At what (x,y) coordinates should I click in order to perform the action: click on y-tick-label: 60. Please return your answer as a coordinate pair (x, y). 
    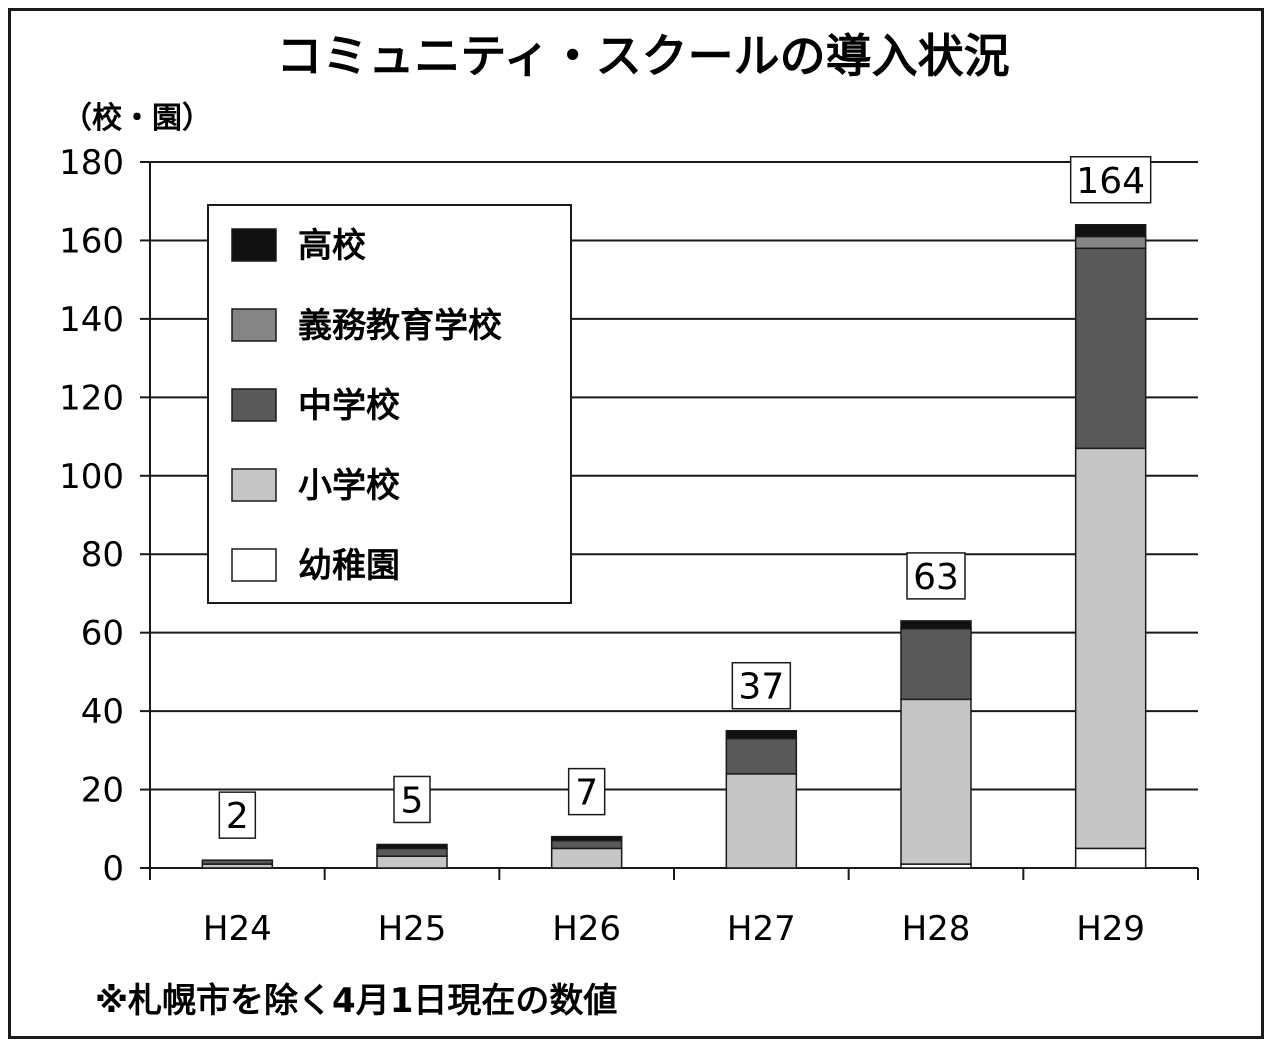
    Looking at the image, I should click on (102, 634).